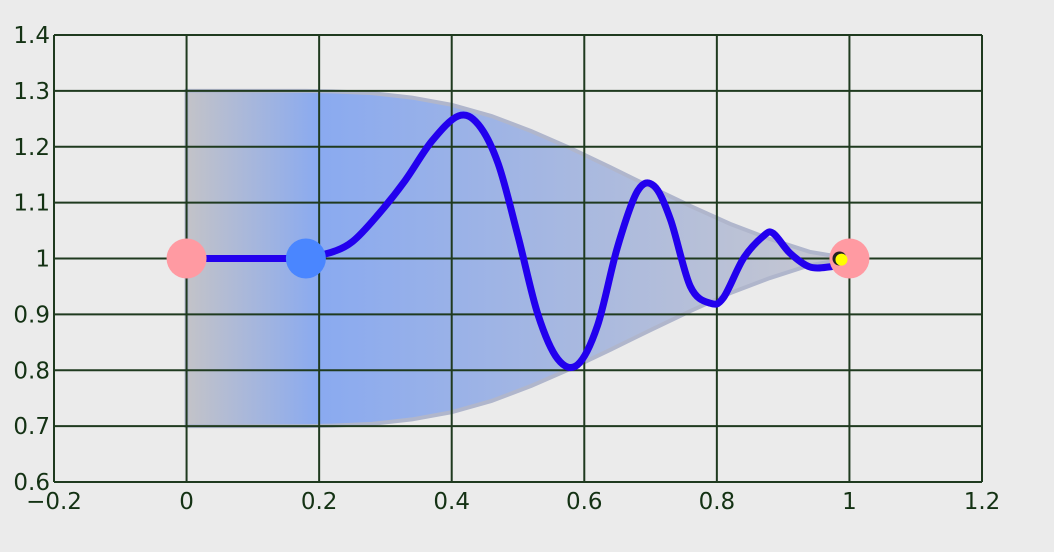  I want to click on y-tick-label-5: 1.1, so click(31, 204).